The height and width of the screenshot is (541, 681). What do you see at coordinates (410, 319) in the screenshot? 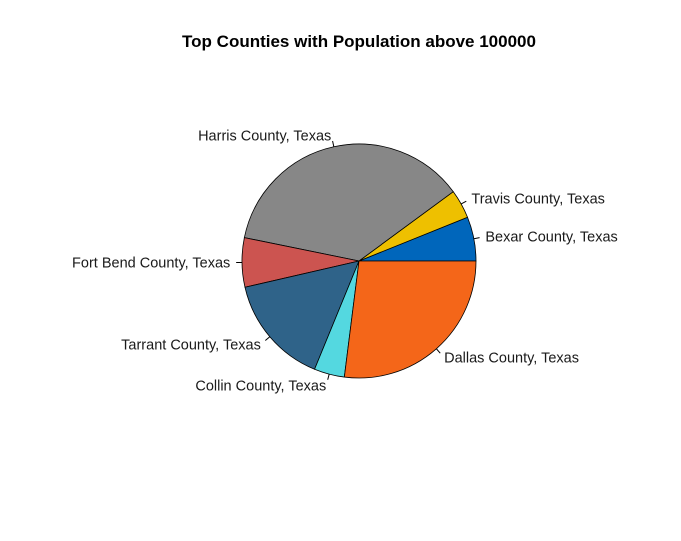
I see `pie-slice-dallas-county-texas` at bounding box center [410, 319].